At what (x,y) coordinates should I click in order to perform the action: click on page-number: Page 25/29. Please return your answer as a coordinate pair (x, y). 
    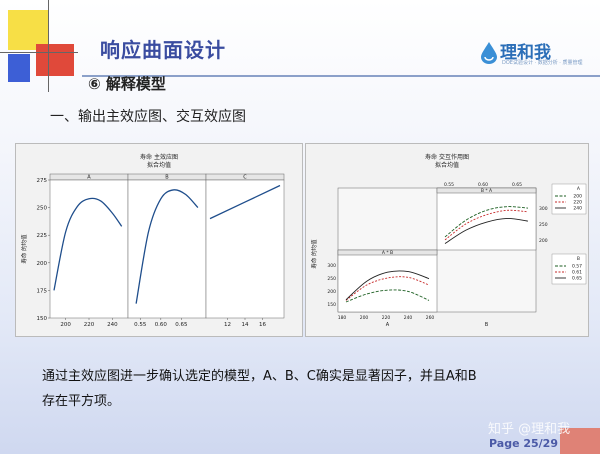
    Looking at the image, I should click on (523, 443).